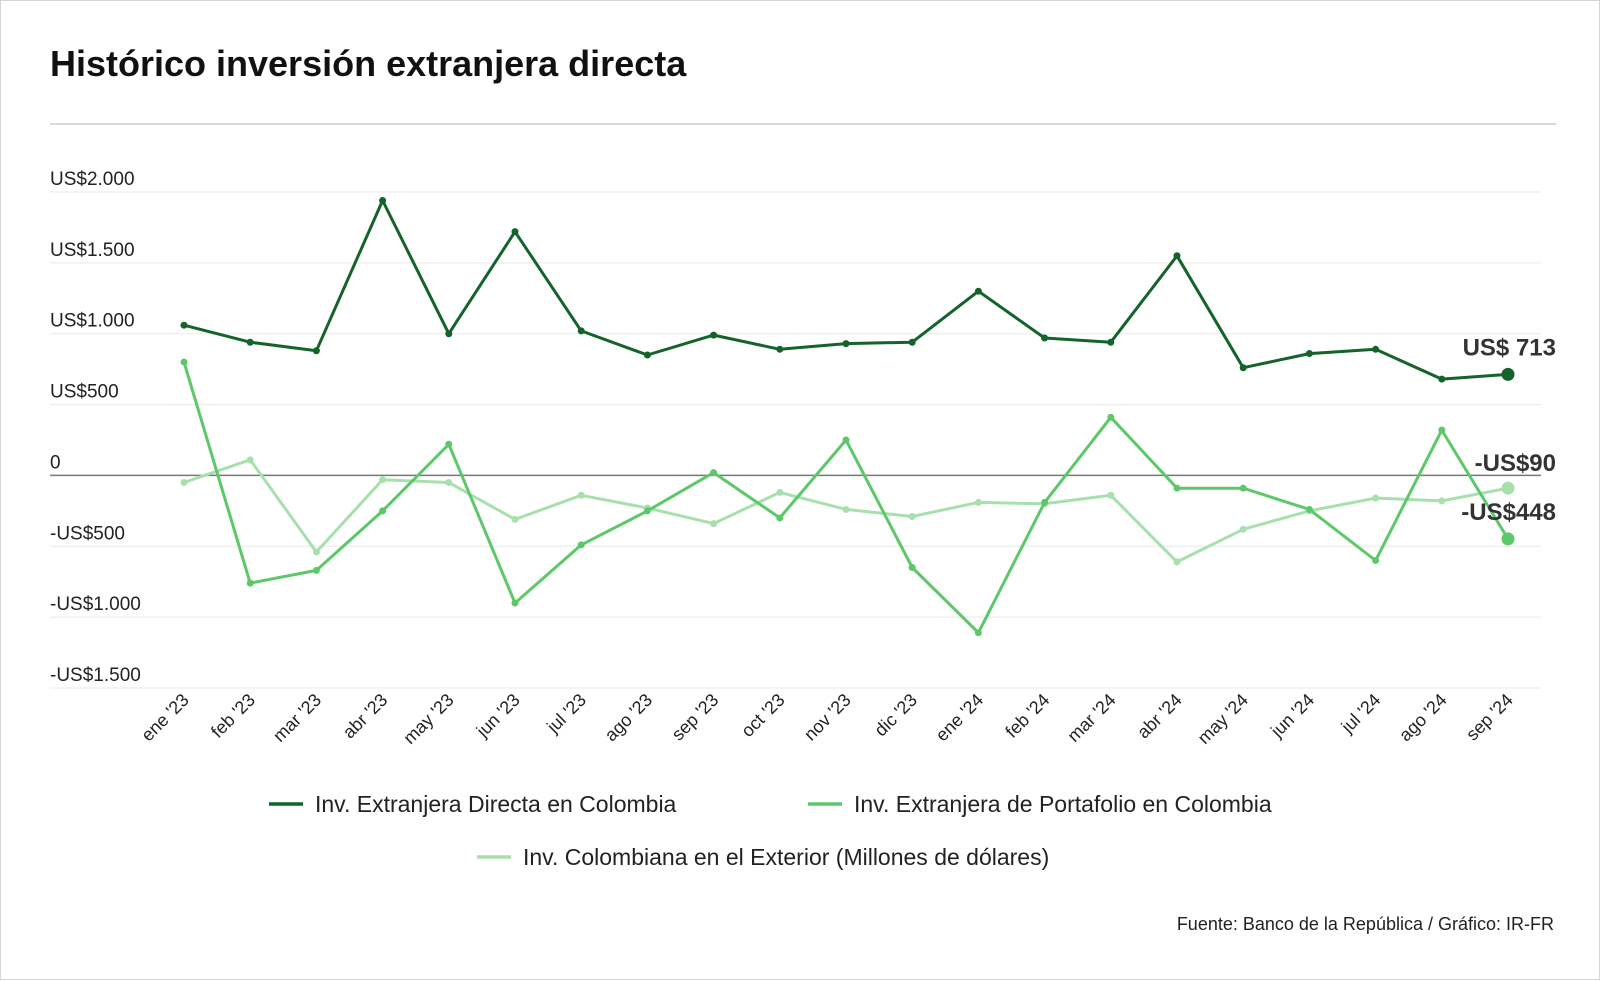  I want to click on x-tick-label: feb '24, so click(1027, 716).